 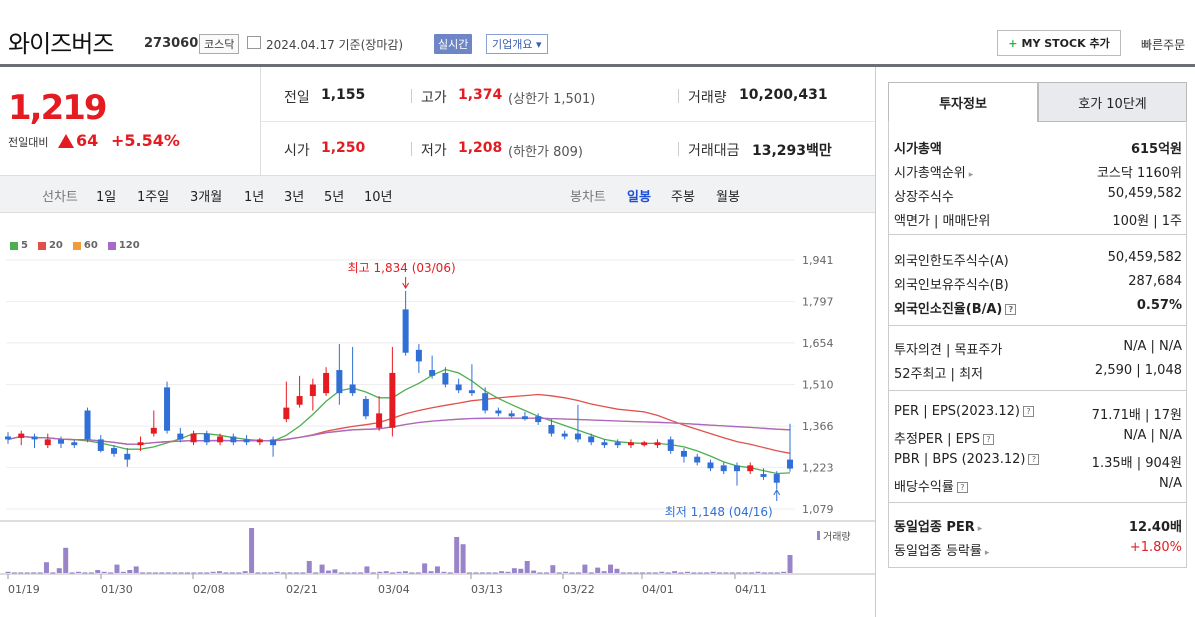 What do you see at coordinates (517, 44) in the screenshot?
I see `company-info-dropdown: 기업개요 ▾` at bounding box center [517, 44].